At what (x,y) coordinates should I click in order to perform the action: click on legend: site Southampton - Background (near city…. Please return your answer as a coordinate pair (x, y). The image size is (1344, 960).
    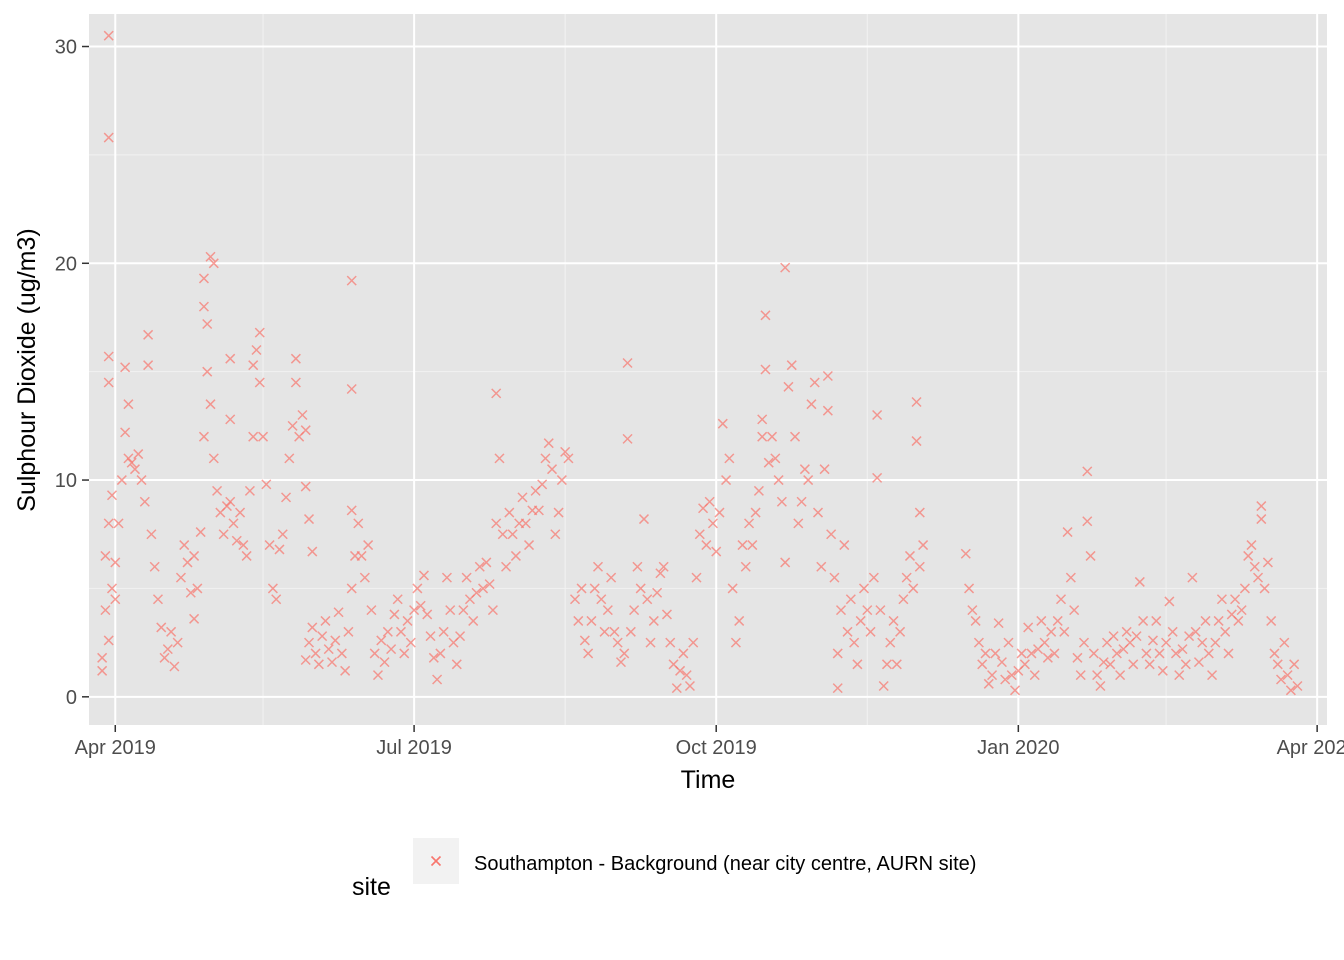
    Looking at the image, I should click on (664, 869).